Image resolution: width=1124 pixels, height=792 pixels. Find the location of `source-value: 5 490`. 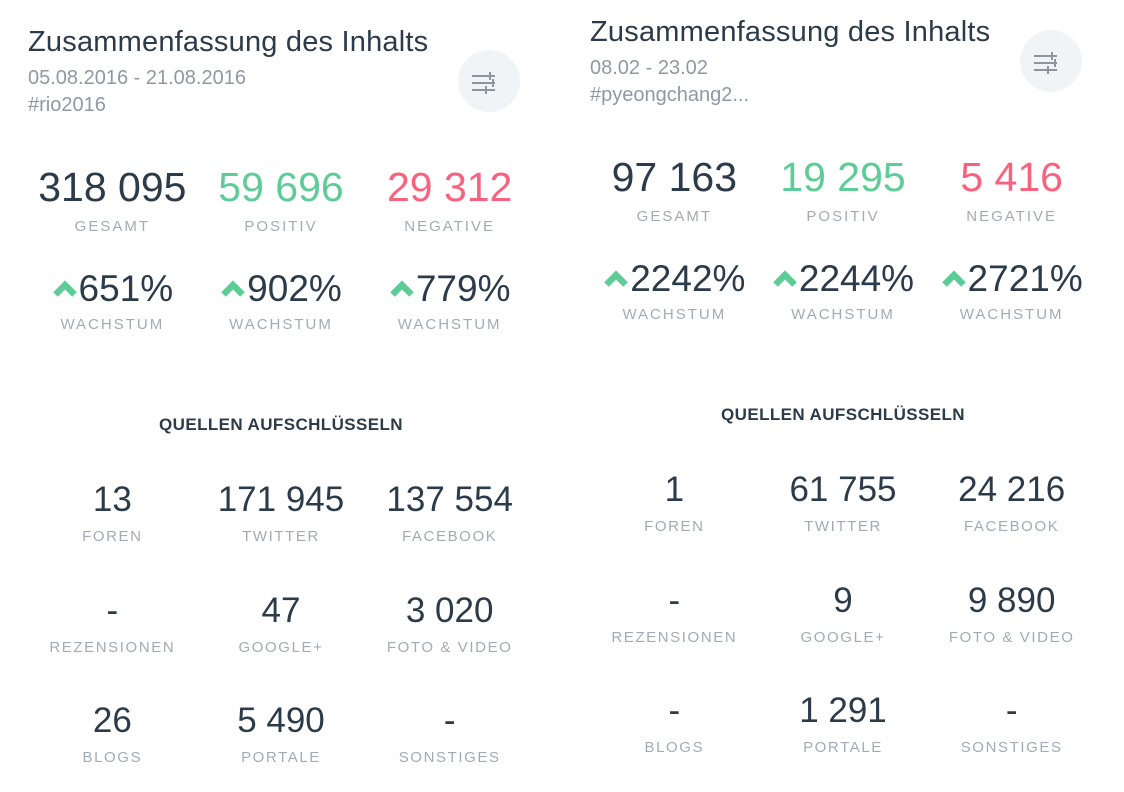

source-value: 5 490 is located at coordinates (281, 720).